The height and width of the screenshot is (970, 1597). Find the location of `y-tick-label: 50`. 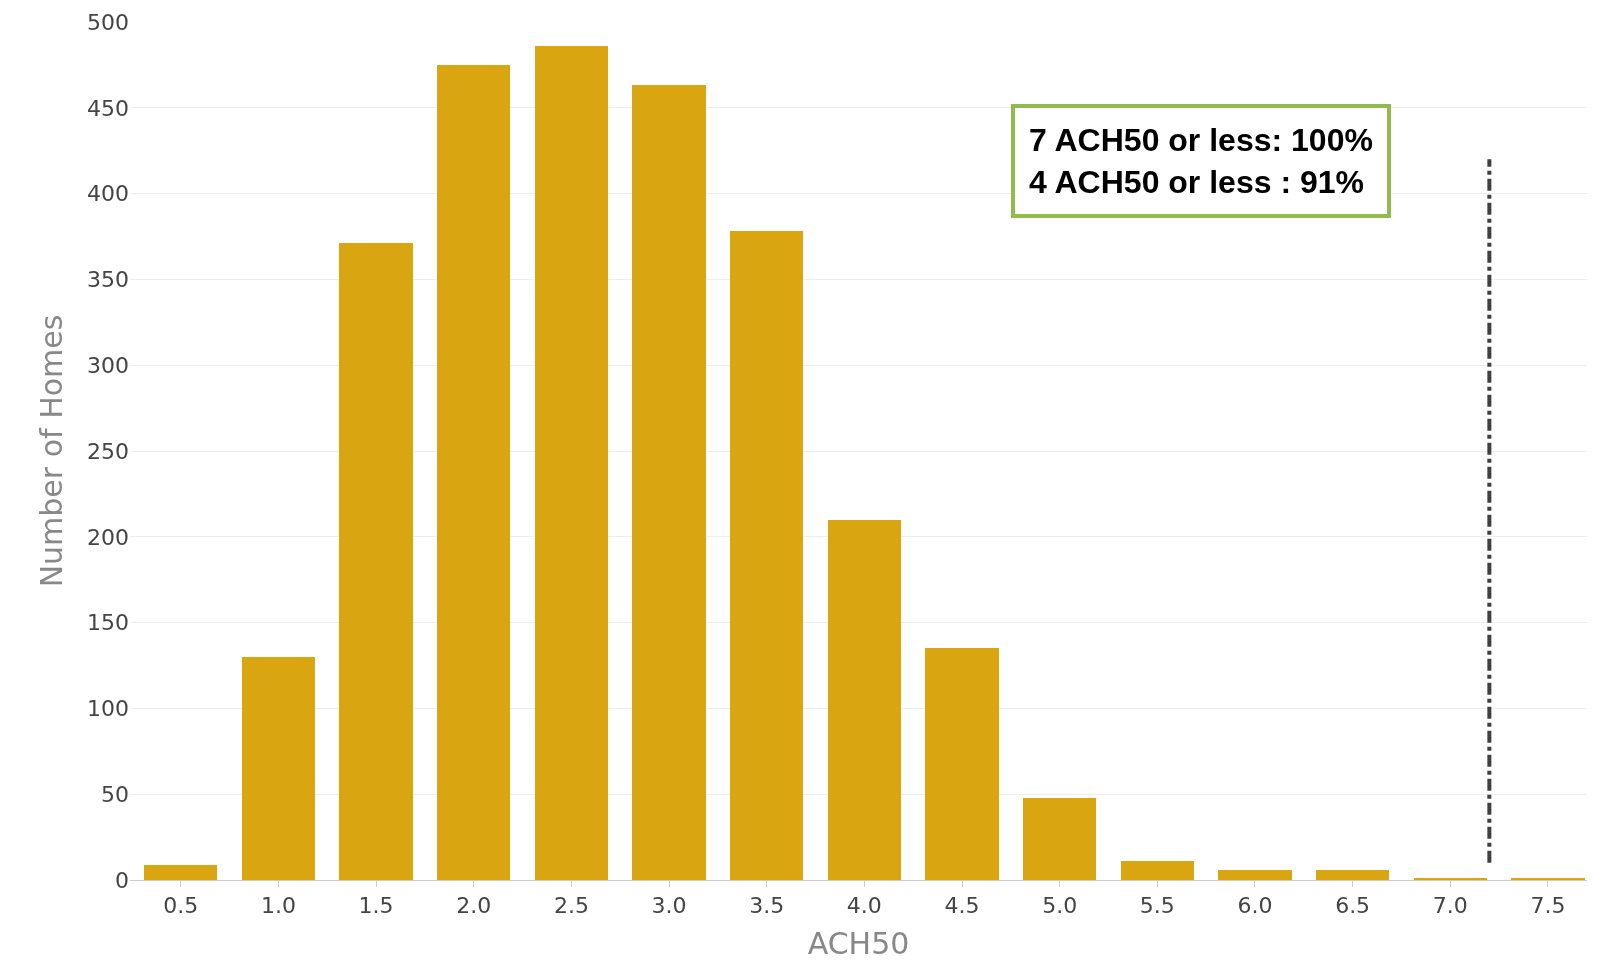

y-tick-label: 50 is located at coordinates (115, 794).